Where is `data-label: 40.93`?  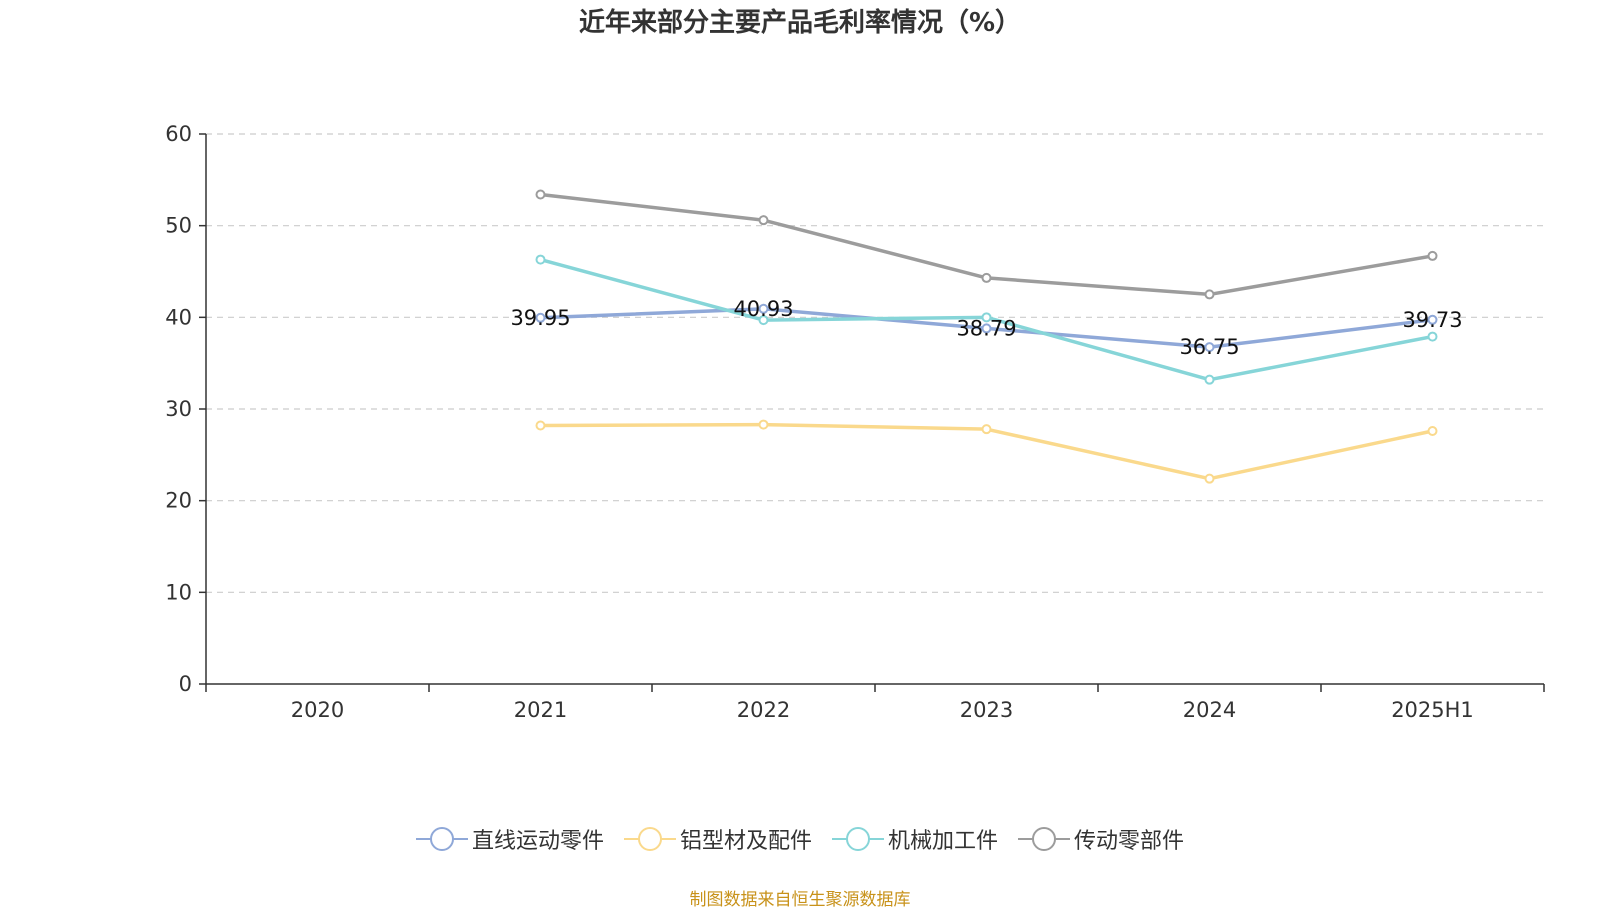
data-label: 40.93 is located at coordinates (763, 309).